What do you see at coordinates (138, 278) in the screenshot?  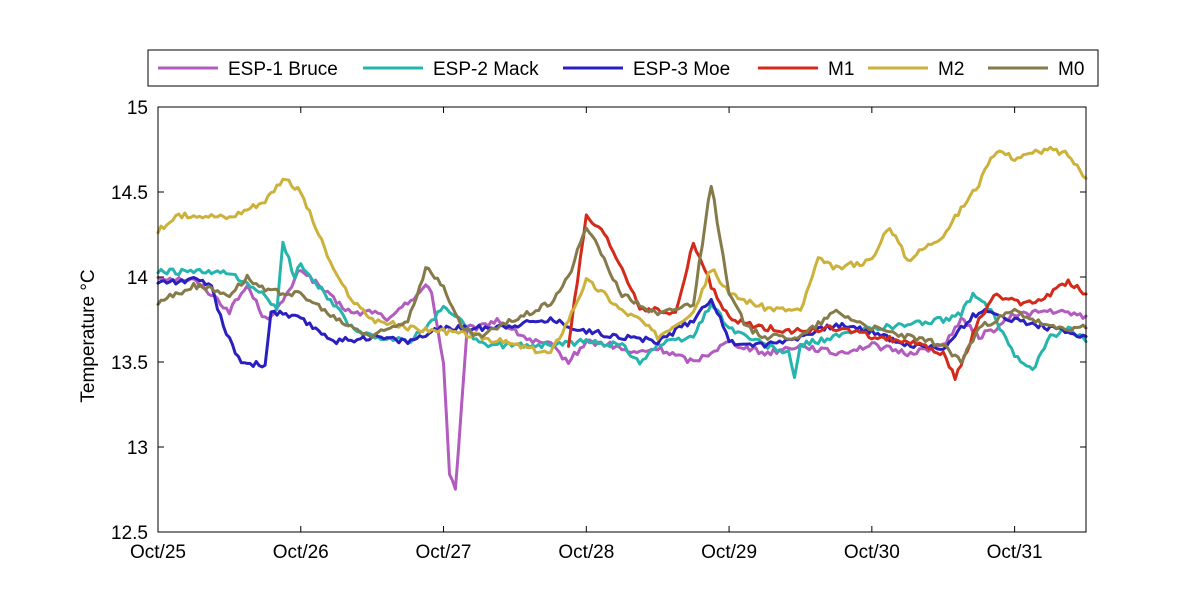 I see `y-tick-label: 14` at bounding box center [138, 278].